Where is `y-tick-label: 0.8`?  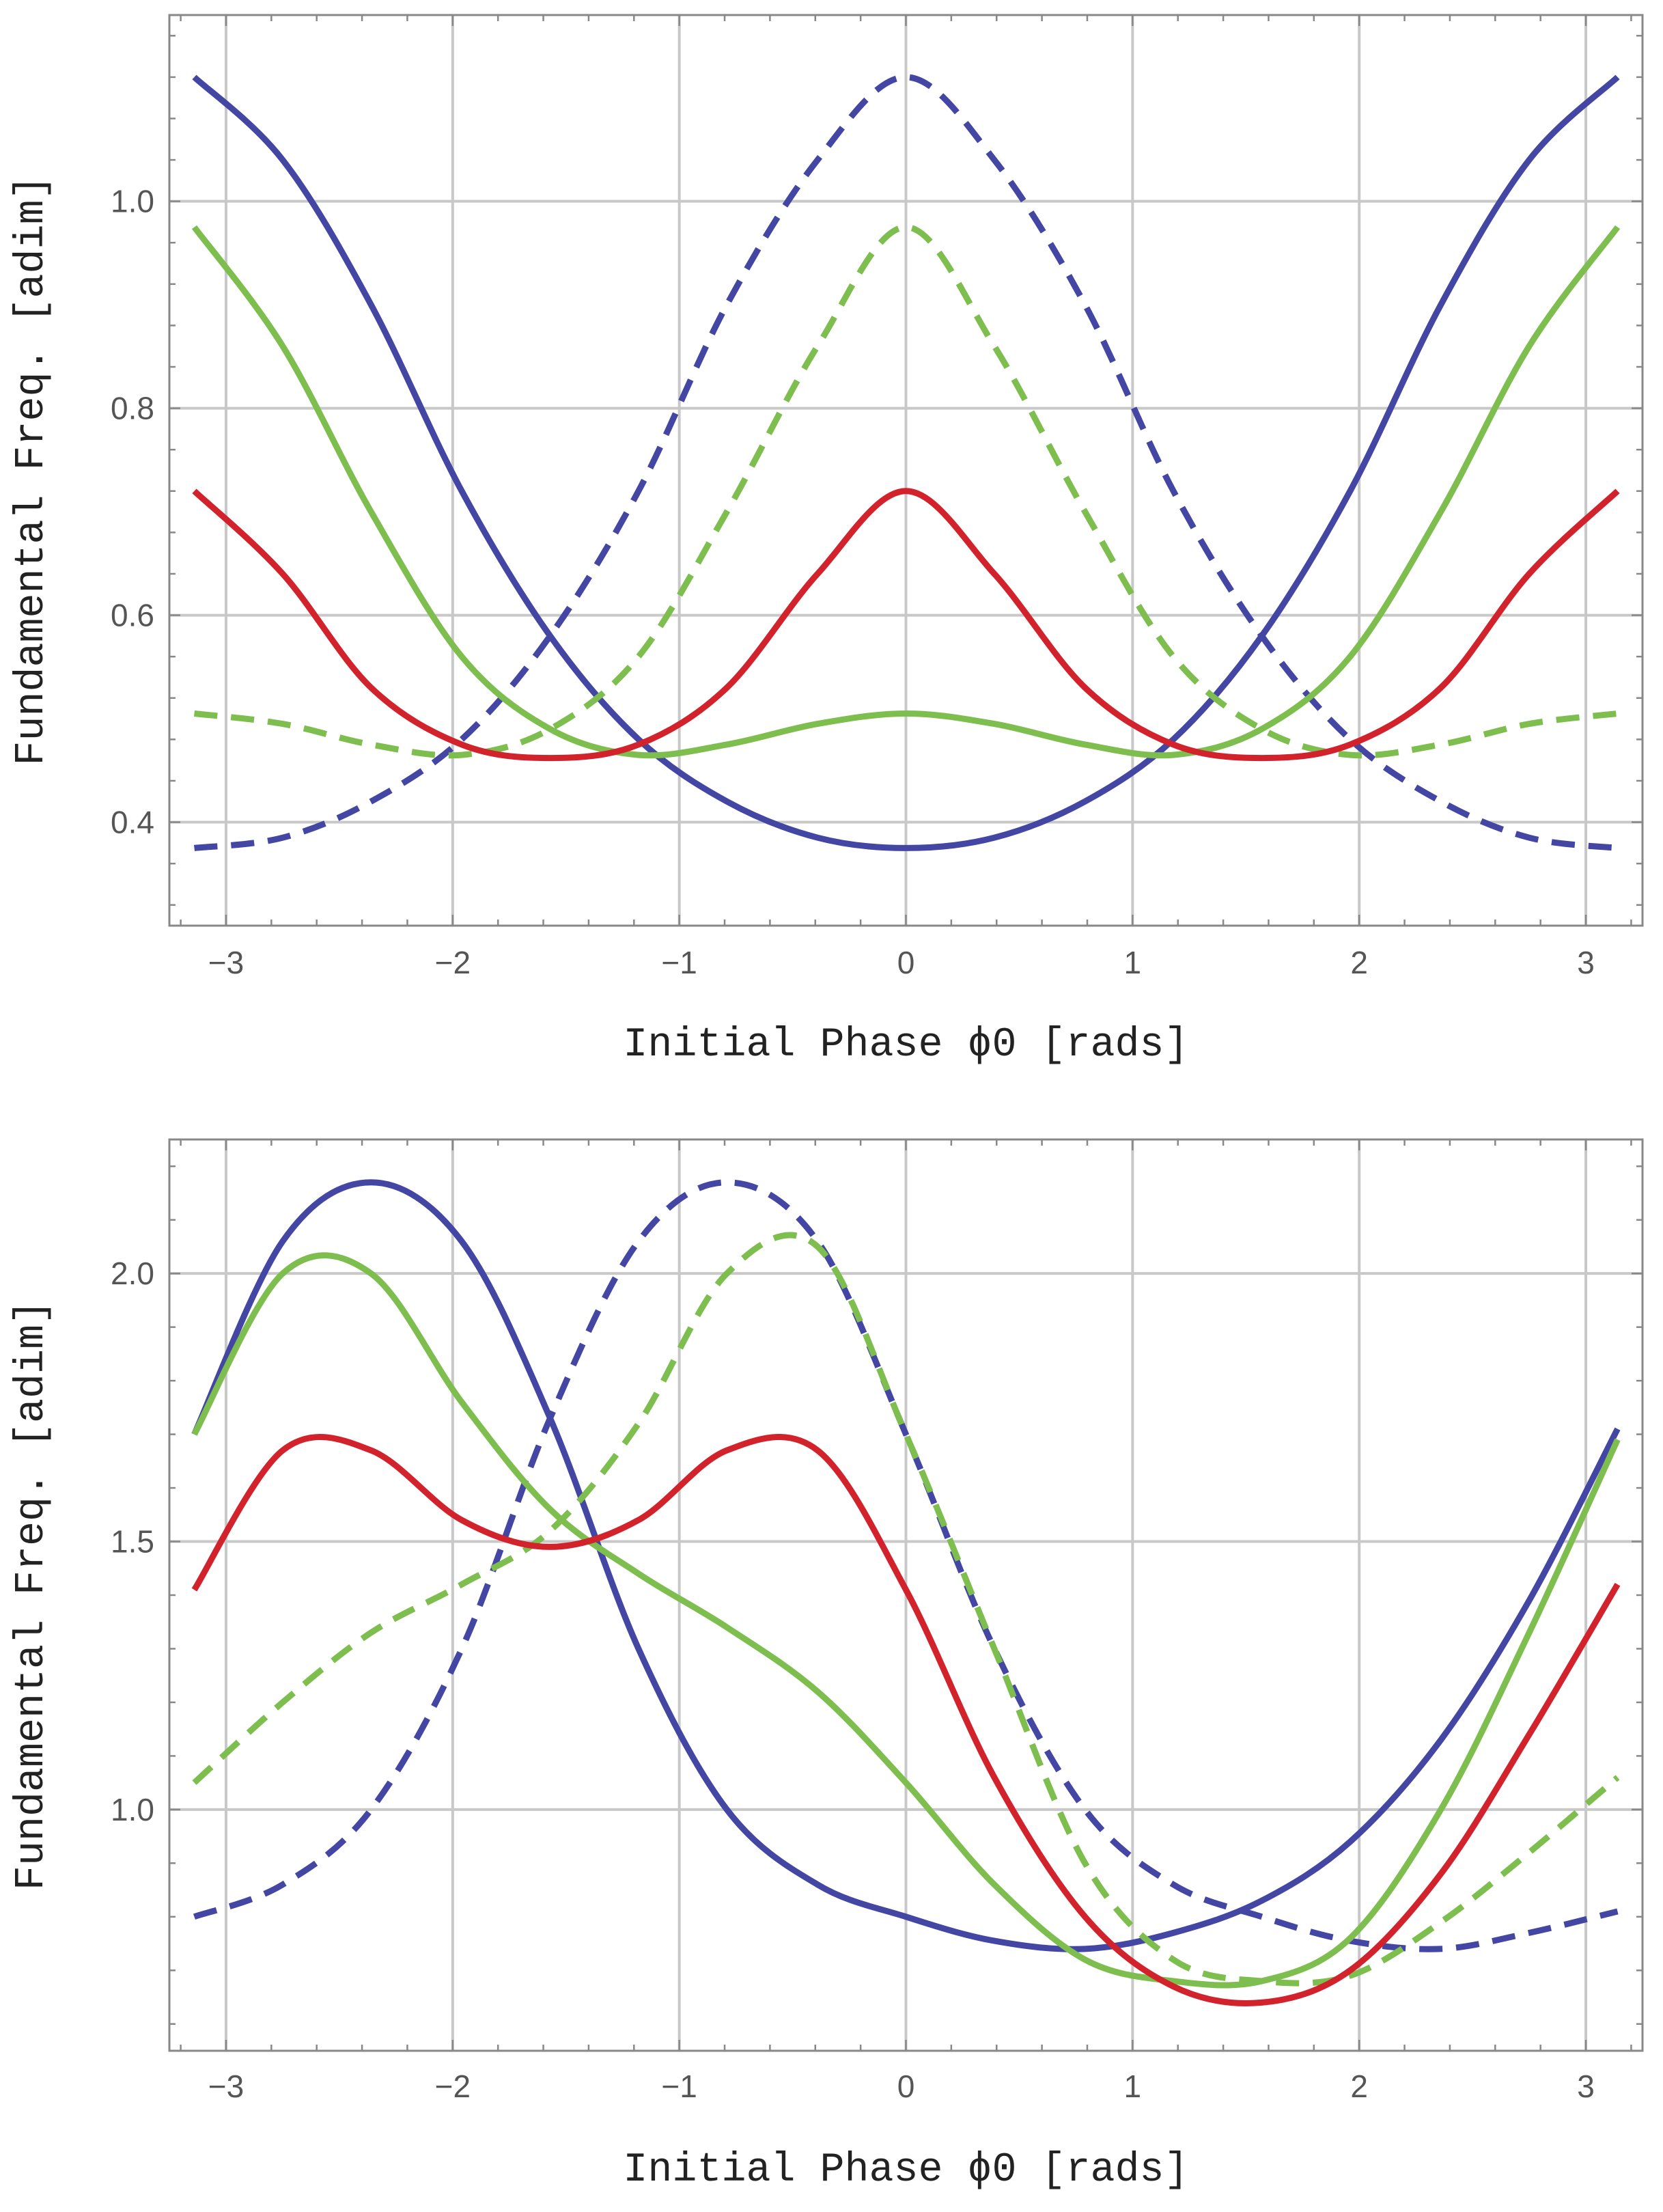
y-tick-label: 0.8 is located at coordinates (132, 409).